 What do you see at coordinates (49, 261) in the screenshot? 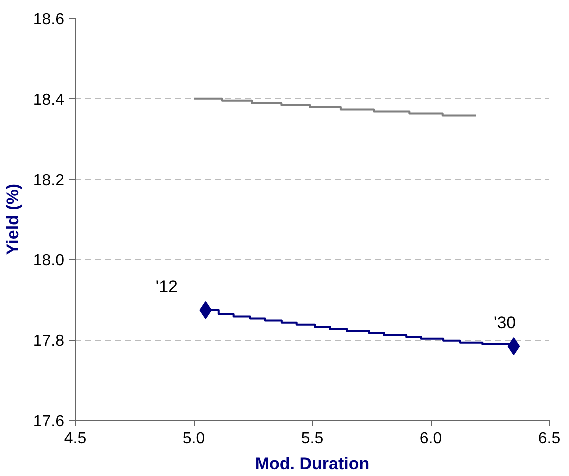
I see `y-tick-label: 18.0` at bounding box center [49, 261].